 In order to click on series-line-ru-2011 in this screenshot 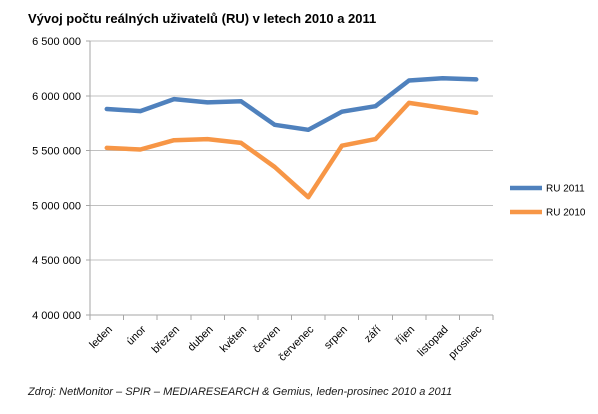, I will do `click(291, 104)`.